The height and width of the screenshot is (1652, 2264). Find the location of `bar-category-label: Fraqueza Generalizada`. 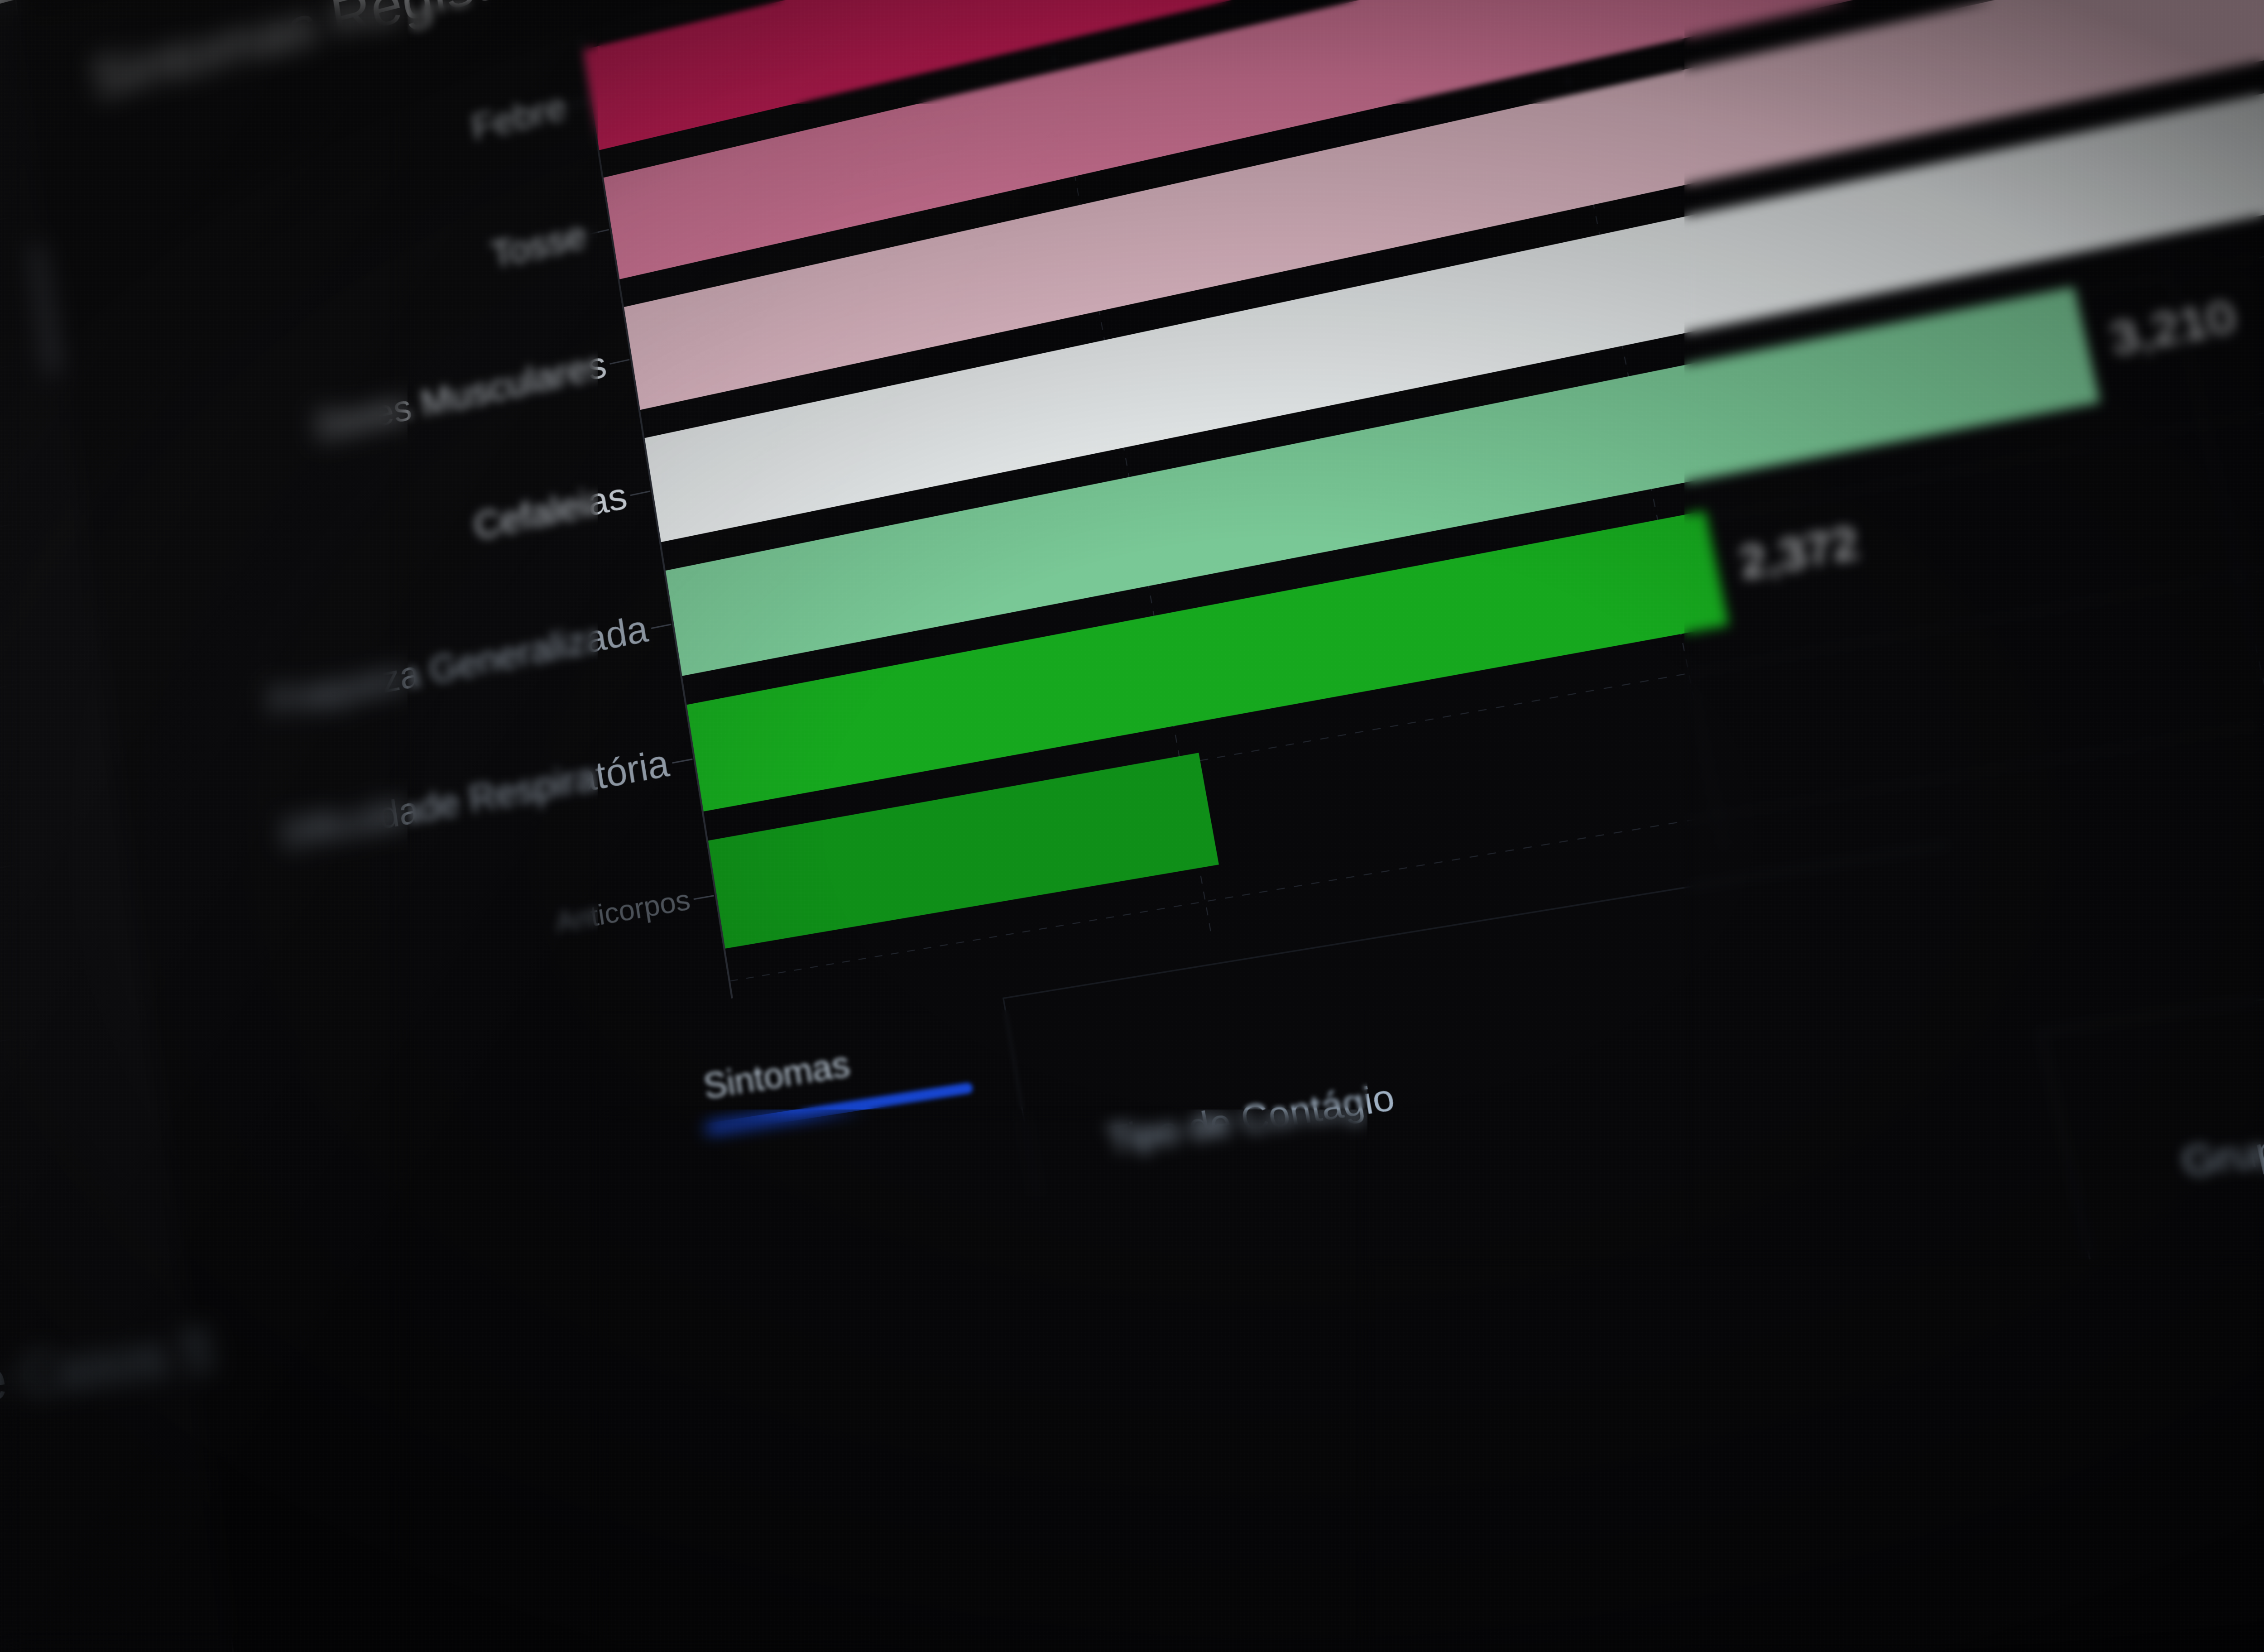

bar-category-label: Fraqueza Generalizada is located at coordinates (459, 665).